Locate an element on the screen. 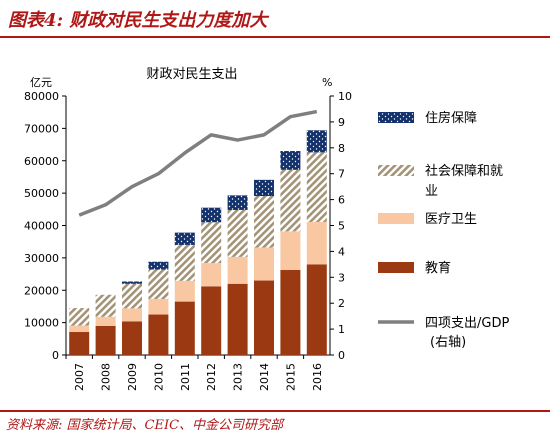  y-right-tick-label: 5 is located at coordinates (341, 226).